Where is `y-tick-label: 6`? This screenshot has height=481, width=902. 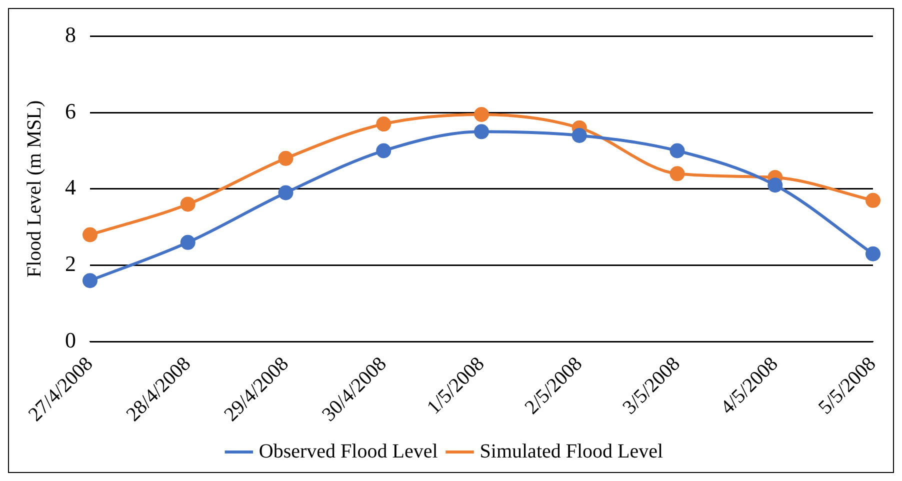 y-tick-label: 6 is located at coordinates (70, 111).